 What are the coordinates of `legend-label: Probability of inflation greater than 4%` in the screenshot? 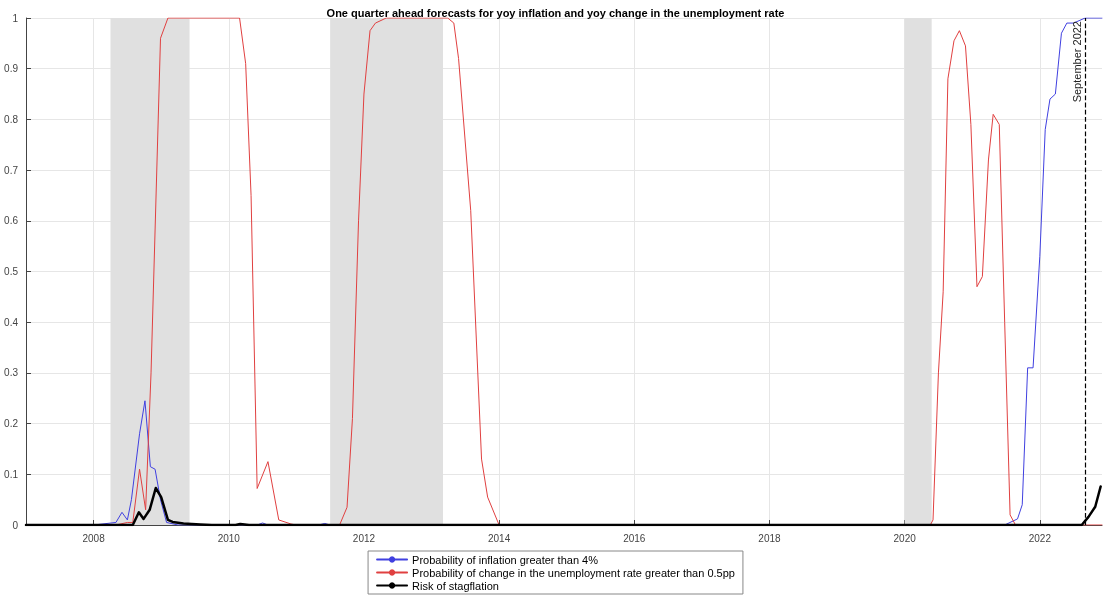 It's located at (505, 559).